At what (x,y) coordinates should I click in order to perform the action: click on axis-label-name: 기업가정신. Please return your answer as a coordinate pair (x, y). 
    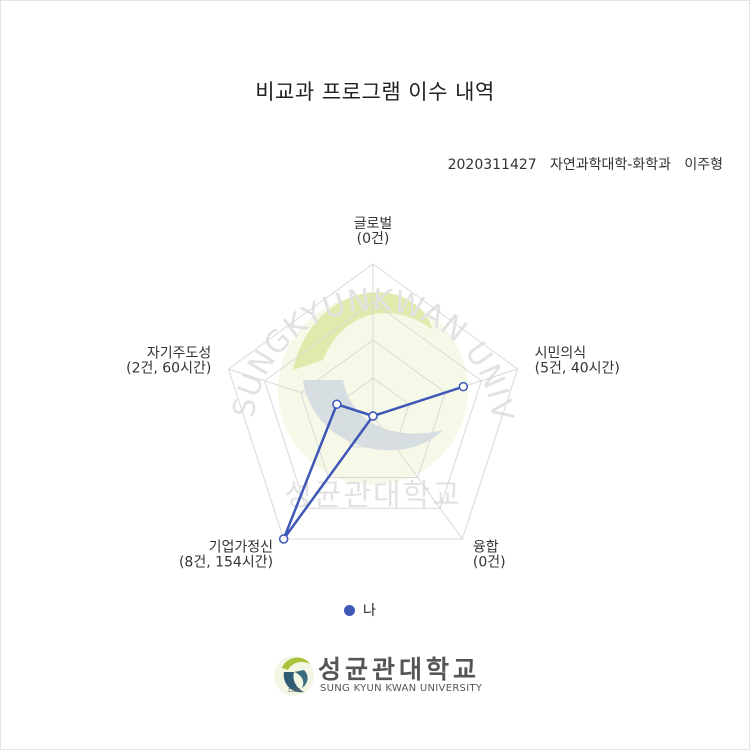
    Looking at the image, I should click on (241, 548).